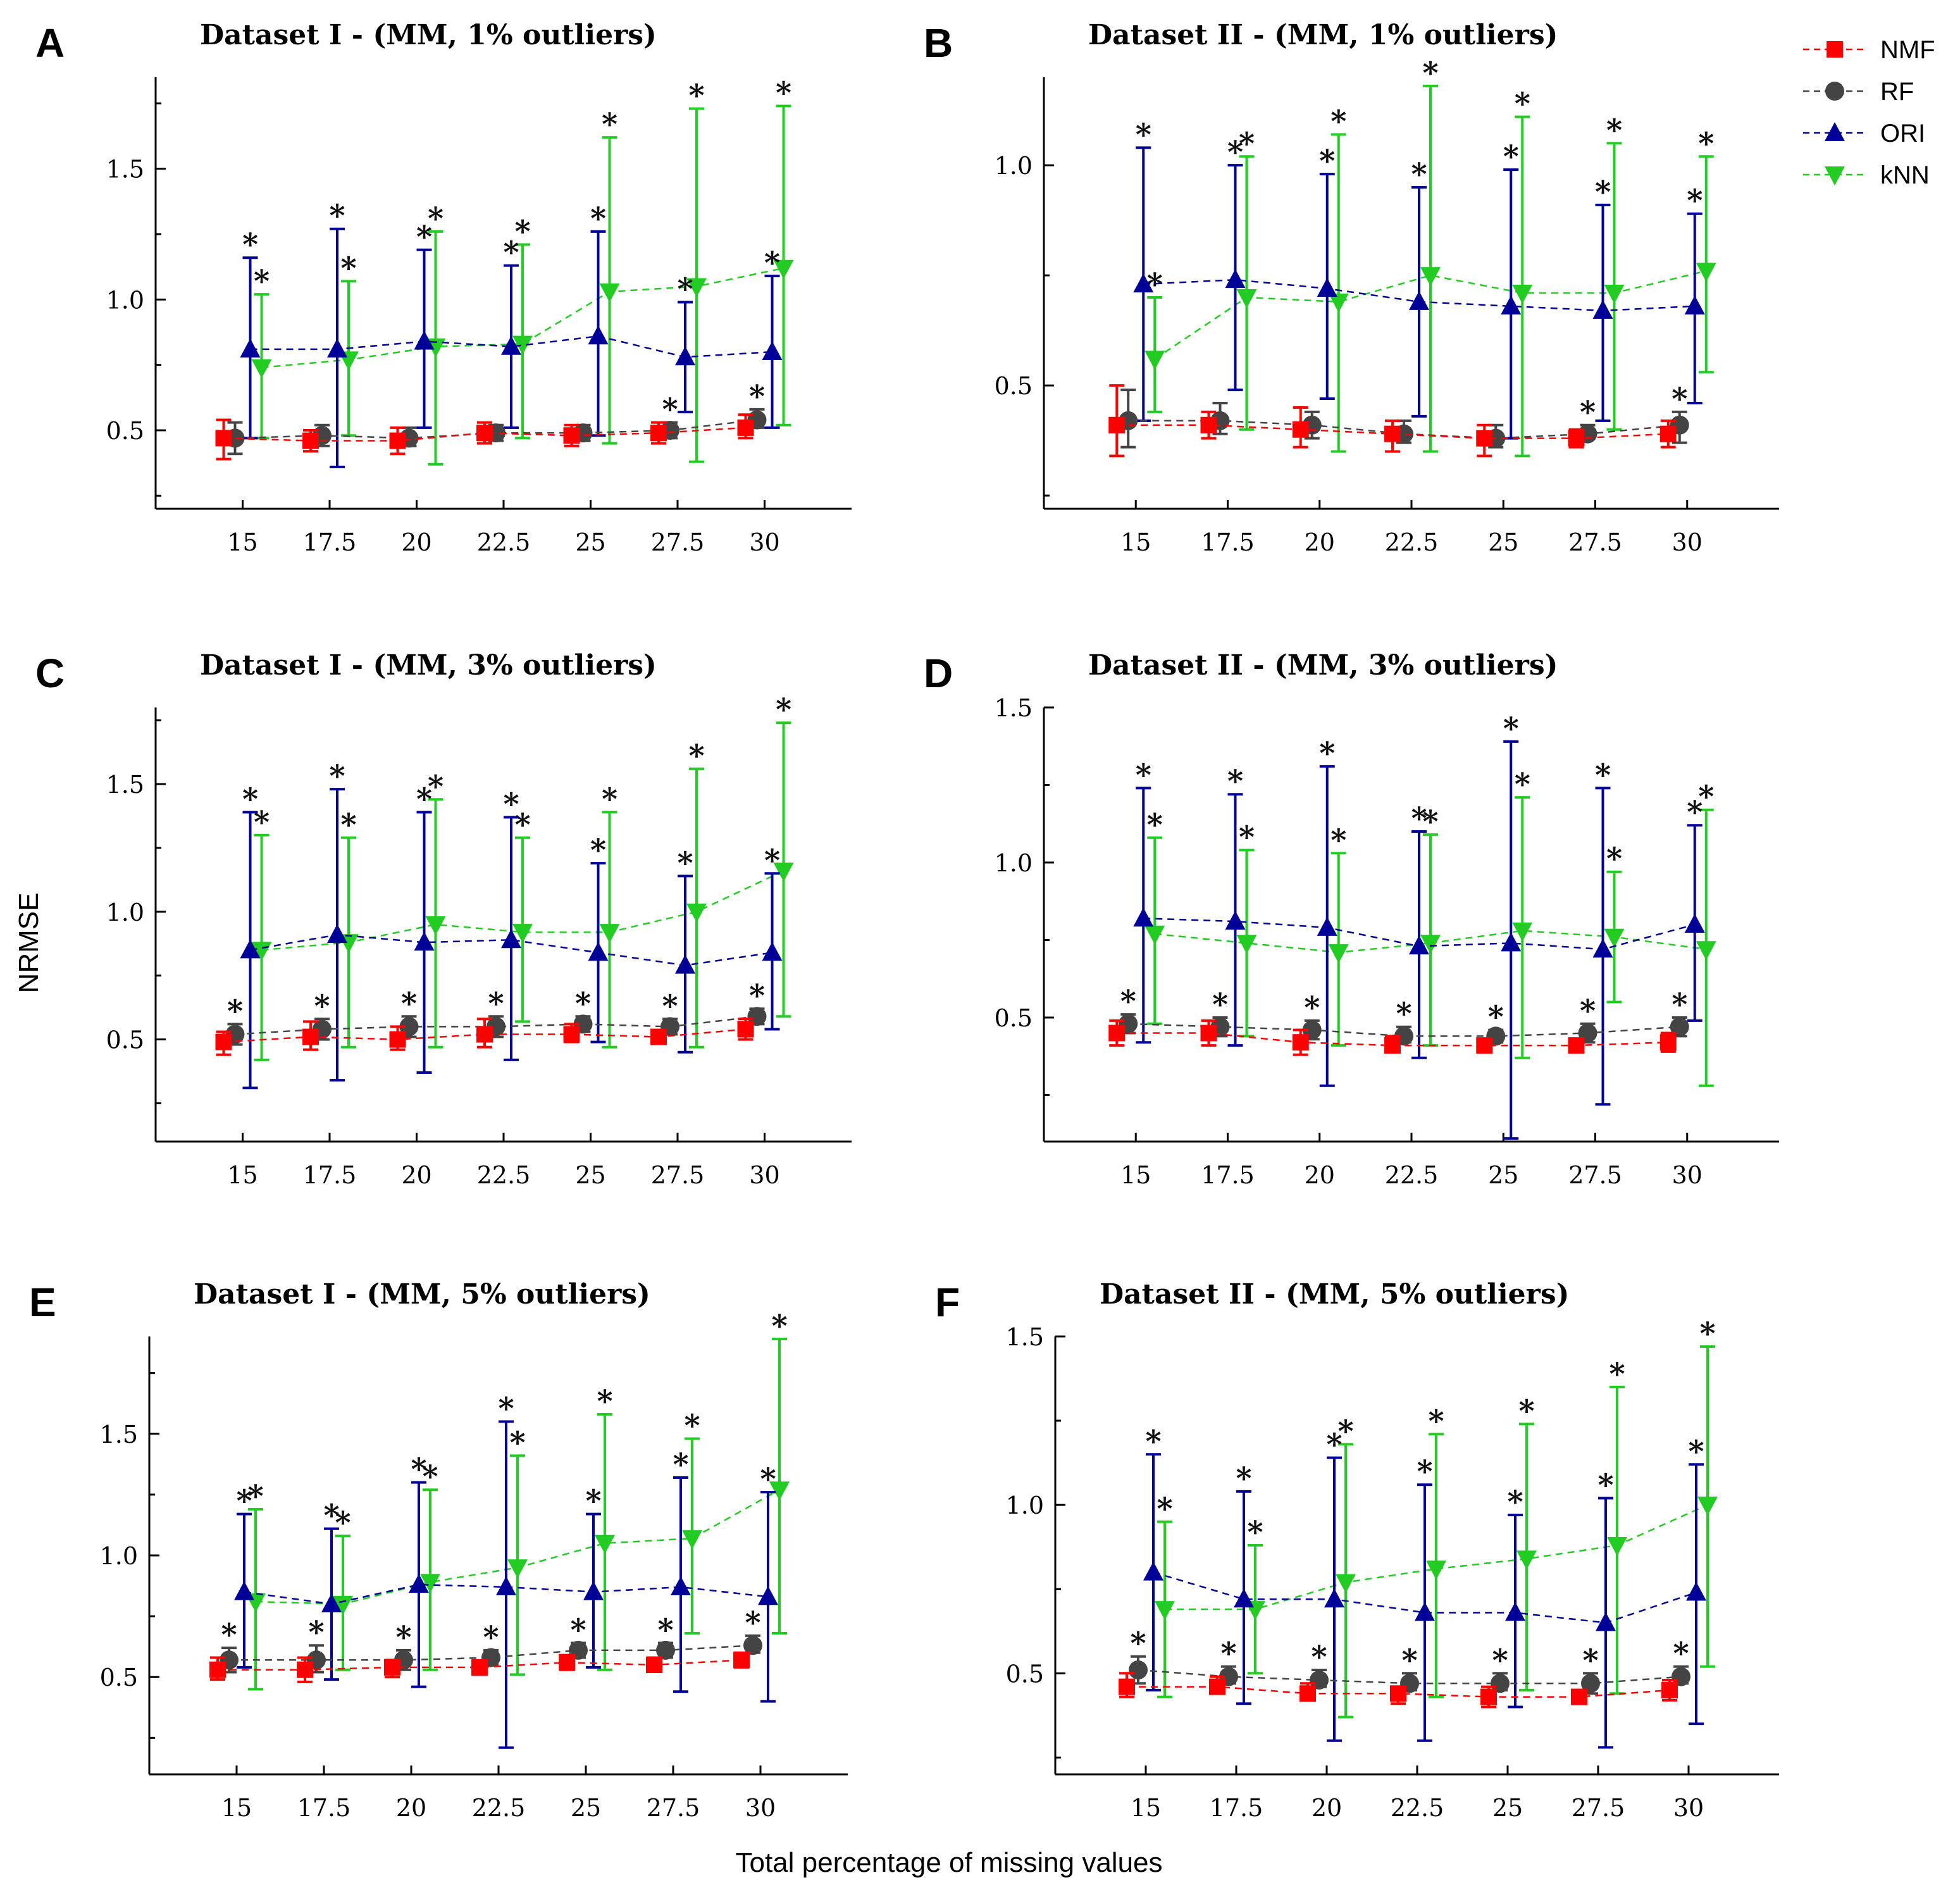  What do you see at coordinates (1907, 50) in the screenshot?
I see `legend-label: NMF` at bounding box center [1907, 50].